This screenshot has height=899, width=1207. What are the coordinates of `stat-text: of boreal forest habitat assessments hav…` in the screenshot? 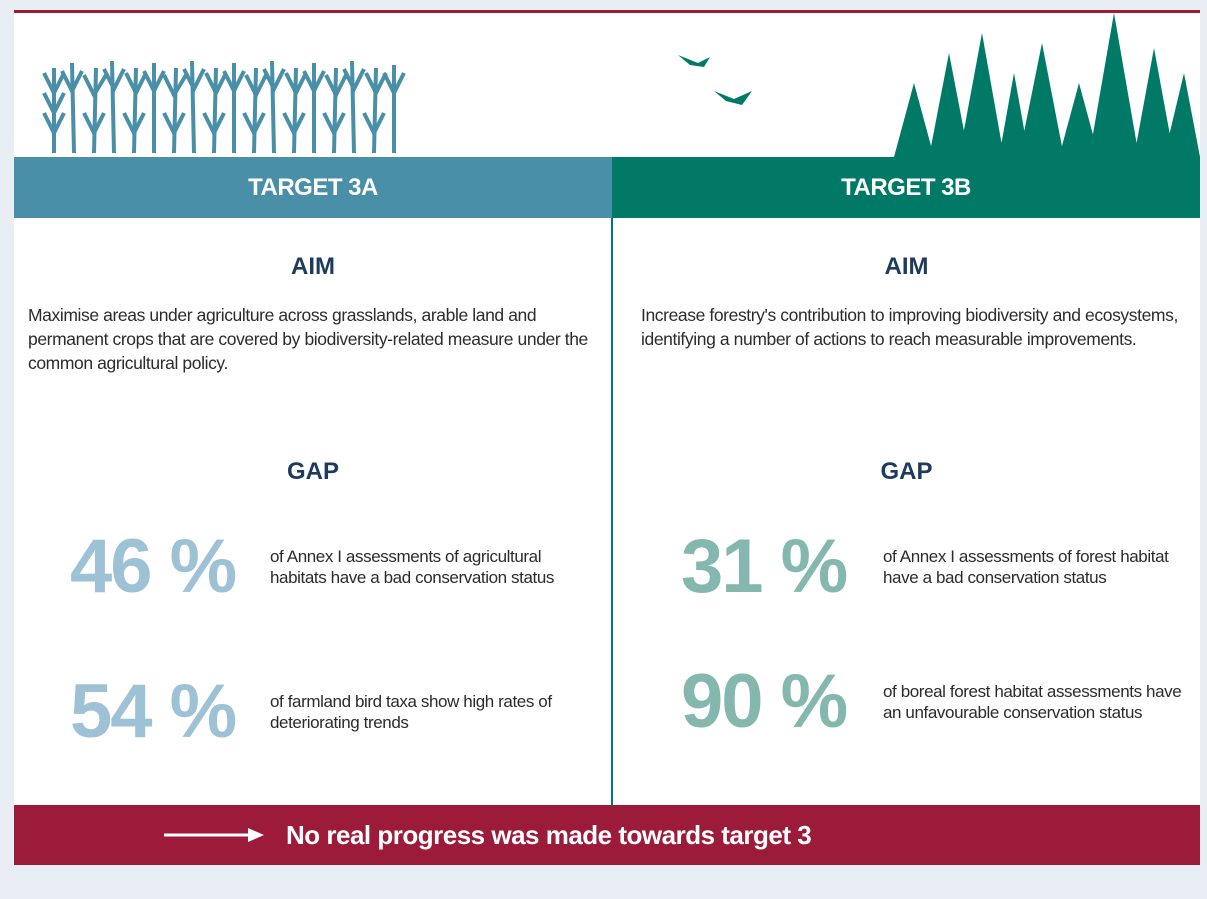 It's located at (1032, 701).